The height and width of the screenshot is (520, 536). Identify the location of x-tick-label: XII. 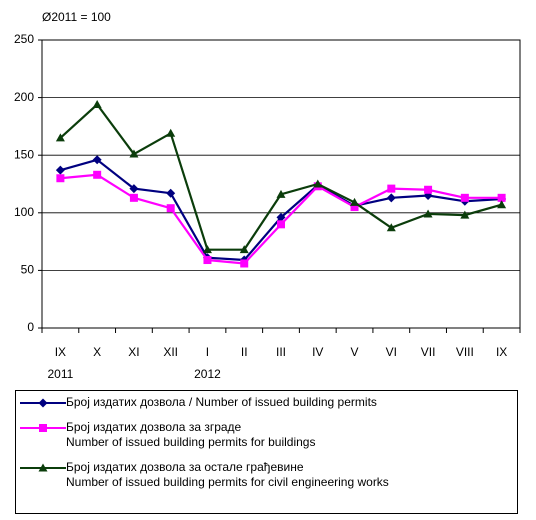
(170, 352).